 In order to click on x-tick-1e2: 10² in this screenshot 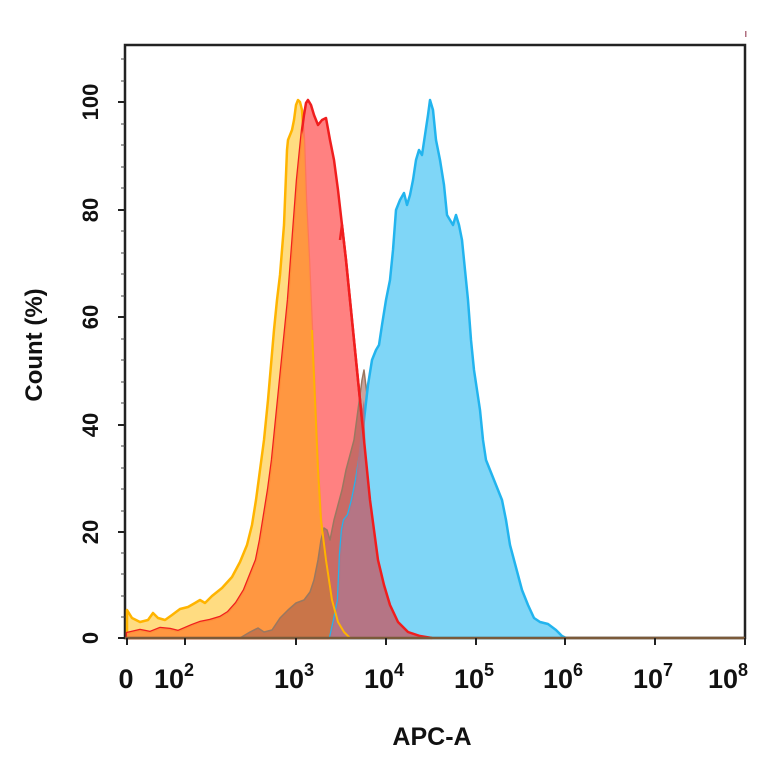, I will do `click(174, 677)`.